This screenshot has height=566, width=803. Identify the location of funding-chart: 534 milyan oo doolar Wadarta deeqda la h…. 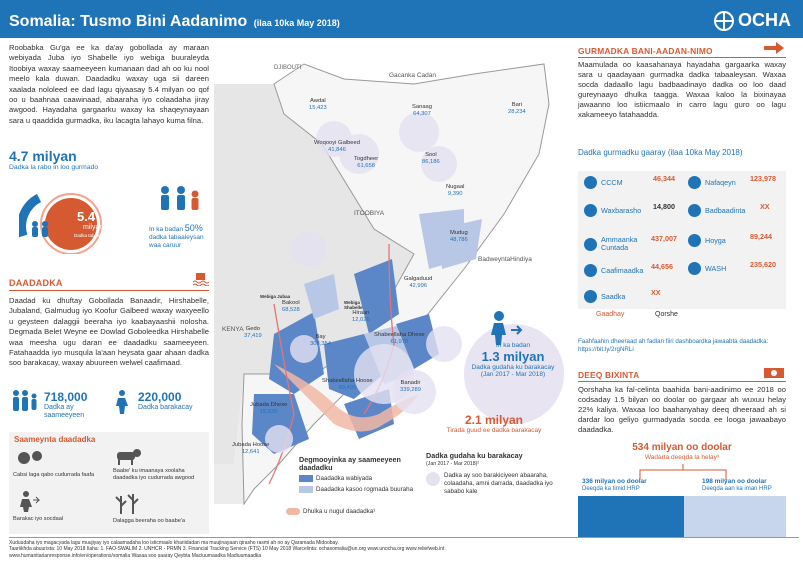
(682, 490).